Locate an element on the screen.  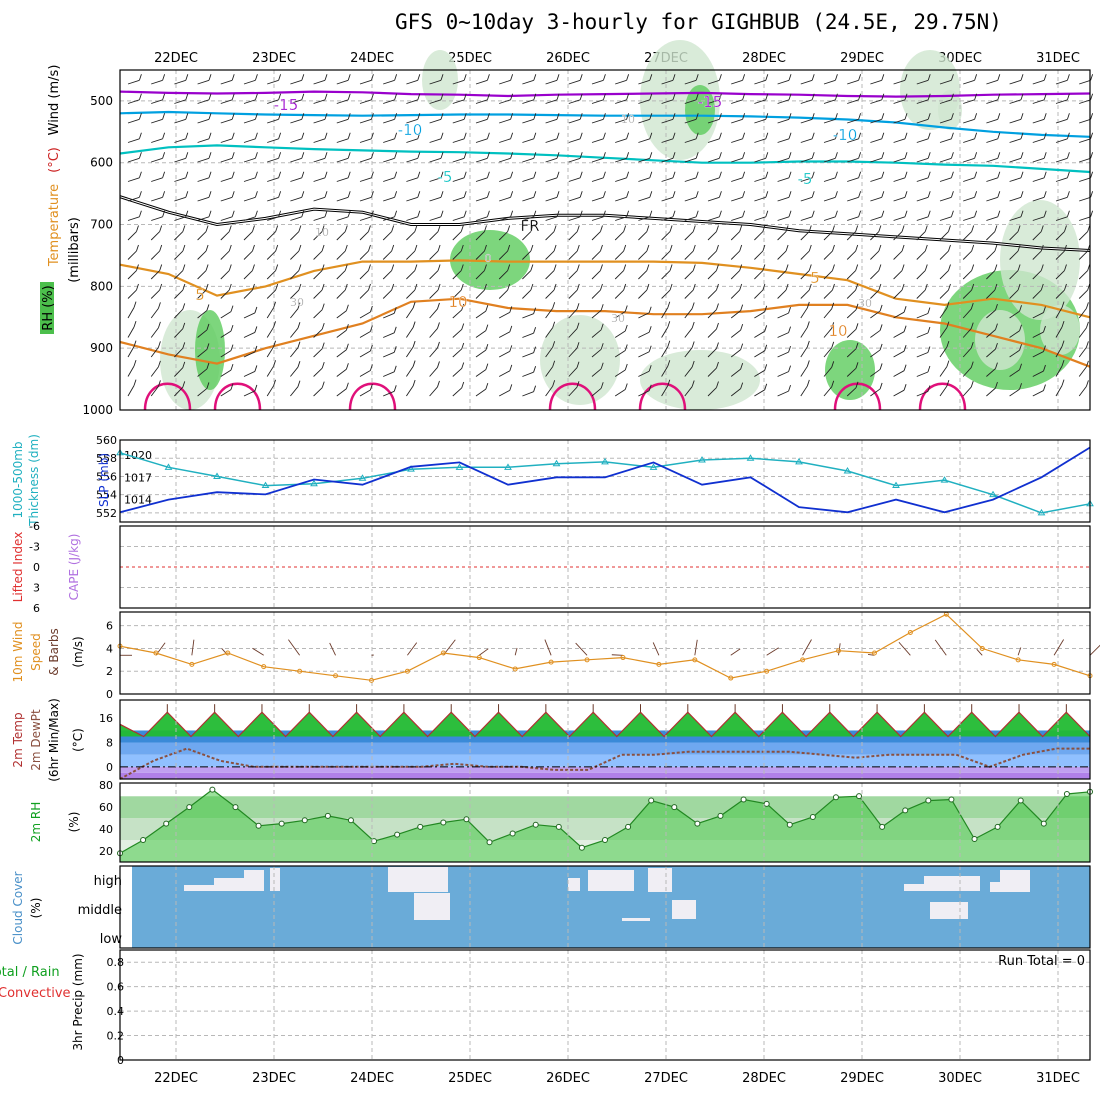
run-total-label: Run Total = 0 is located at coordinates (1041, 961).